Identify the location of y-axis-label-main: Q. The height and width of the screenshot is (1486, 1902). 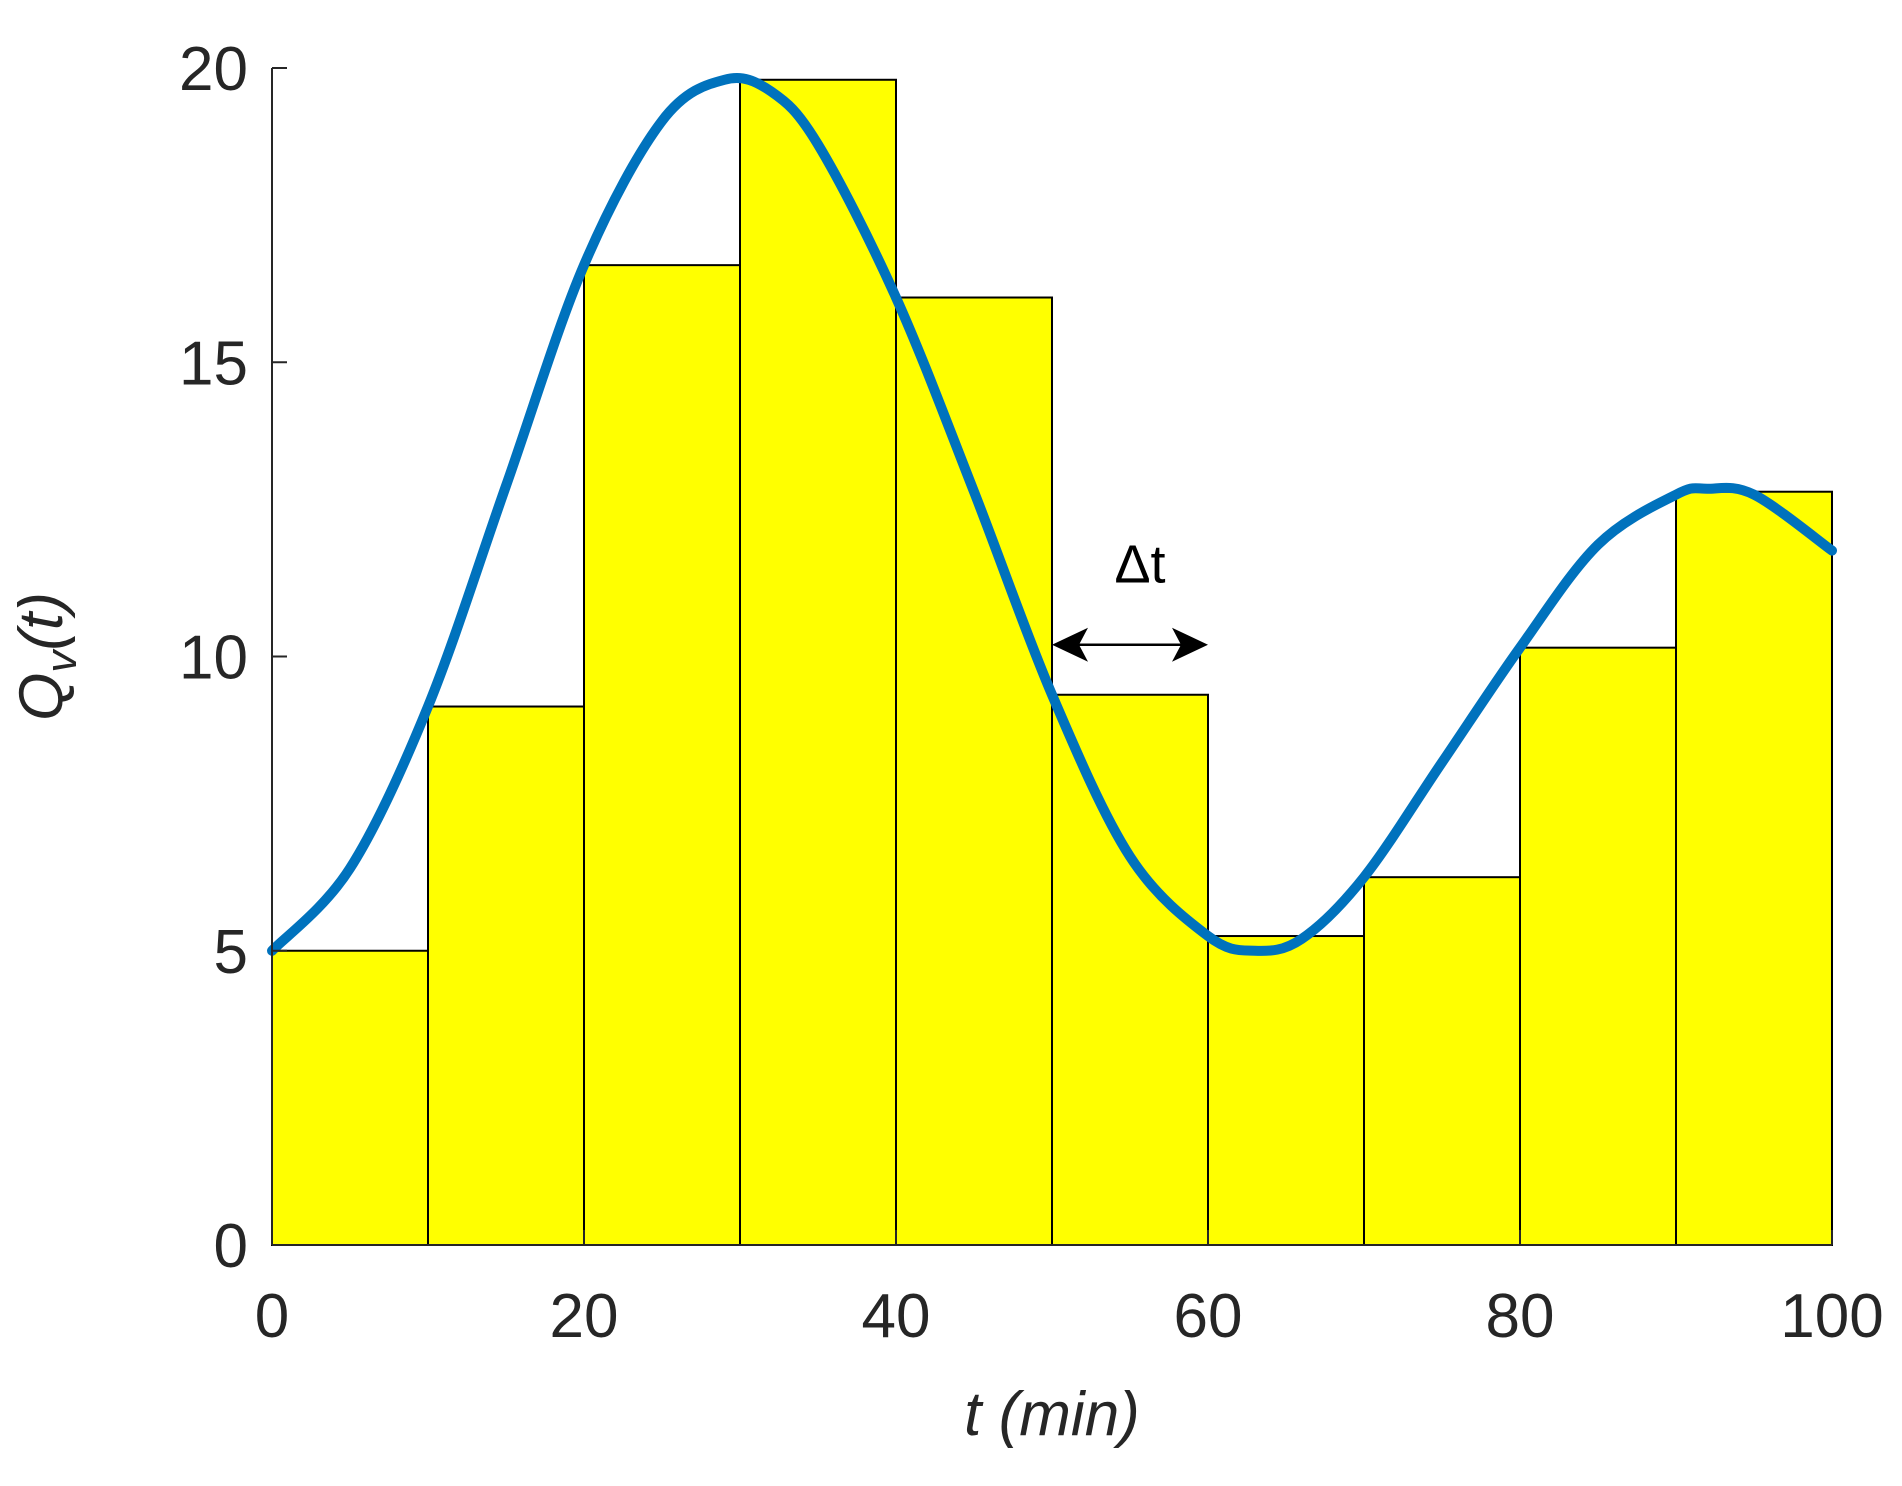
(41, 697).